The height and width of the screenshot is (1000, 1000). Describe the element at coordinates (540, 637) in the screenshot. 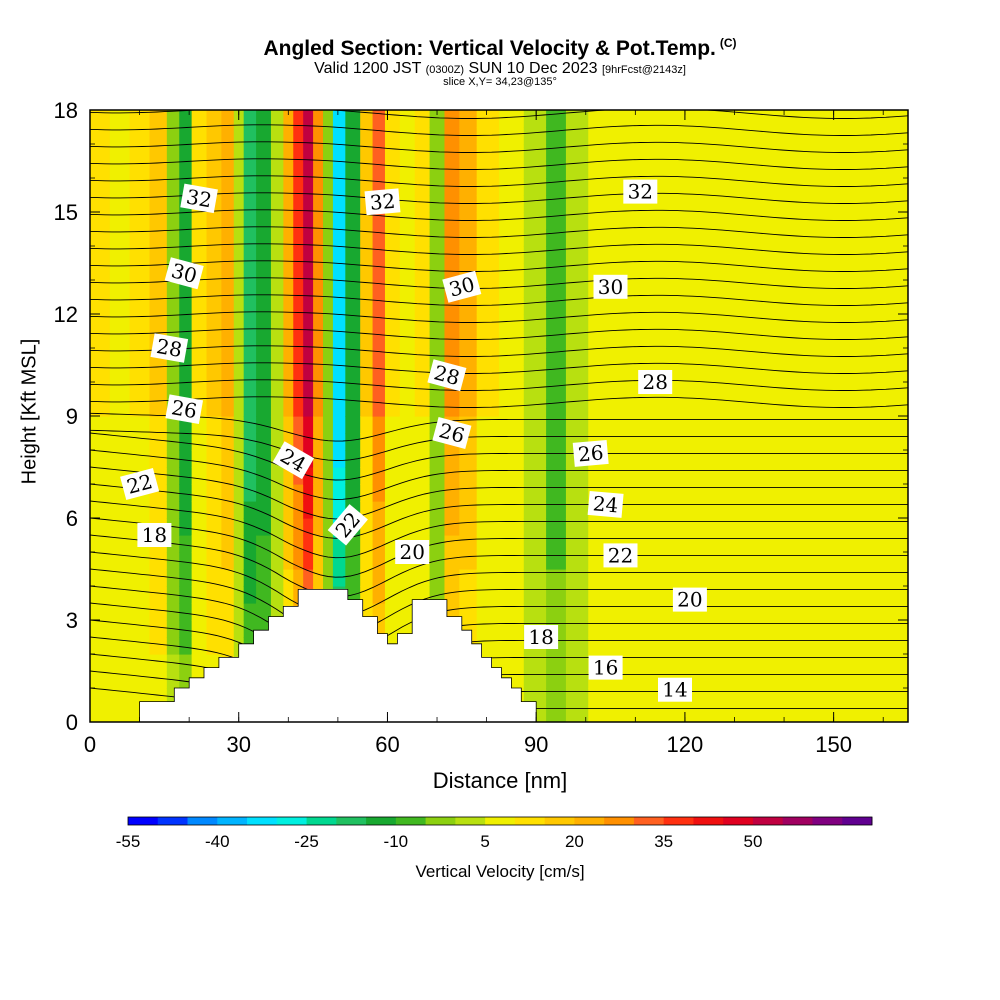

I see `isentrope-label-text: 18` at that location.